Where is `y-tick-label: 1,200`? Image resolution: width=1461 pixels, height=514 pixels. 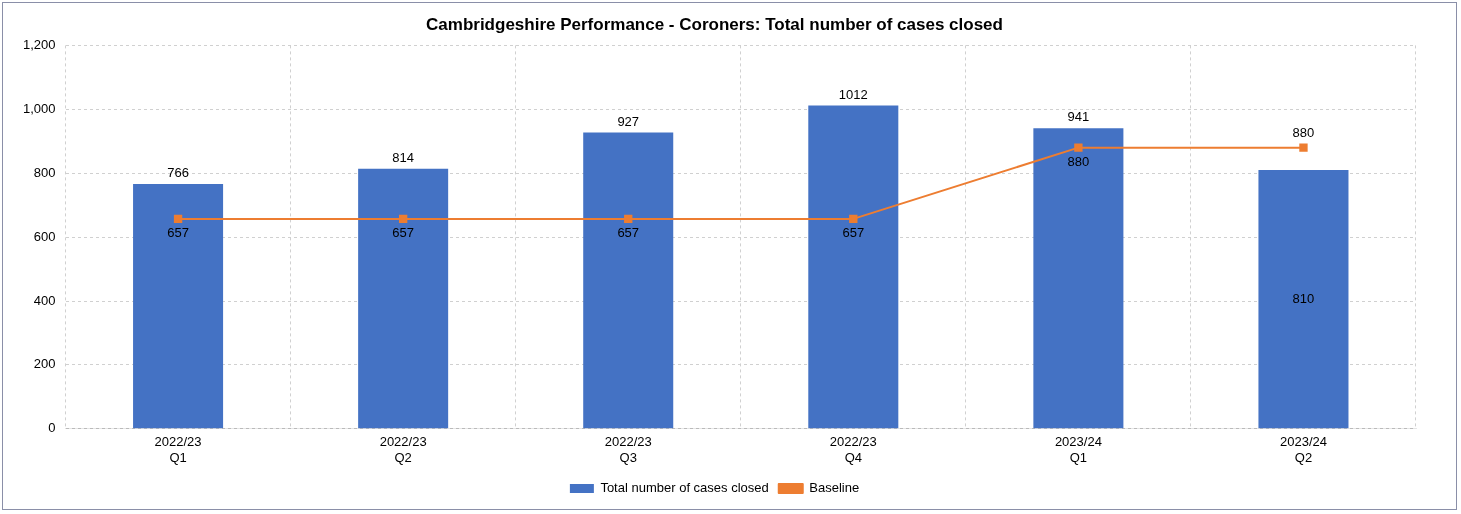
y-tick-label: 1,200 is located at coordinates (39, 44).